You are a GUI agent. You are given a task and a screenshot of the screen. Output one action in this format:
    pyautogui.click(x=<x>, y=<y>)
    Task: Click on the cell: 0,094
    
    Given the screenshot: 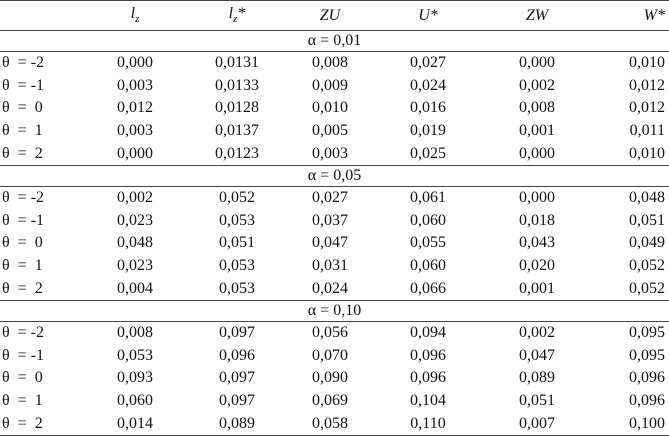 What is the action you would take?
    pyautogui.click(x=428, y=333)
    